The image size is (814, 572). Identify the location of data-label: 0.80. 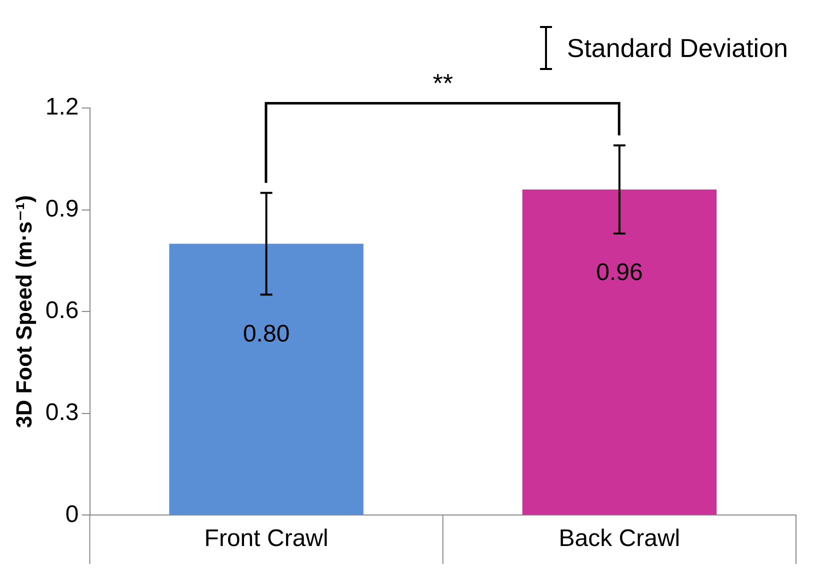
(266, 334).